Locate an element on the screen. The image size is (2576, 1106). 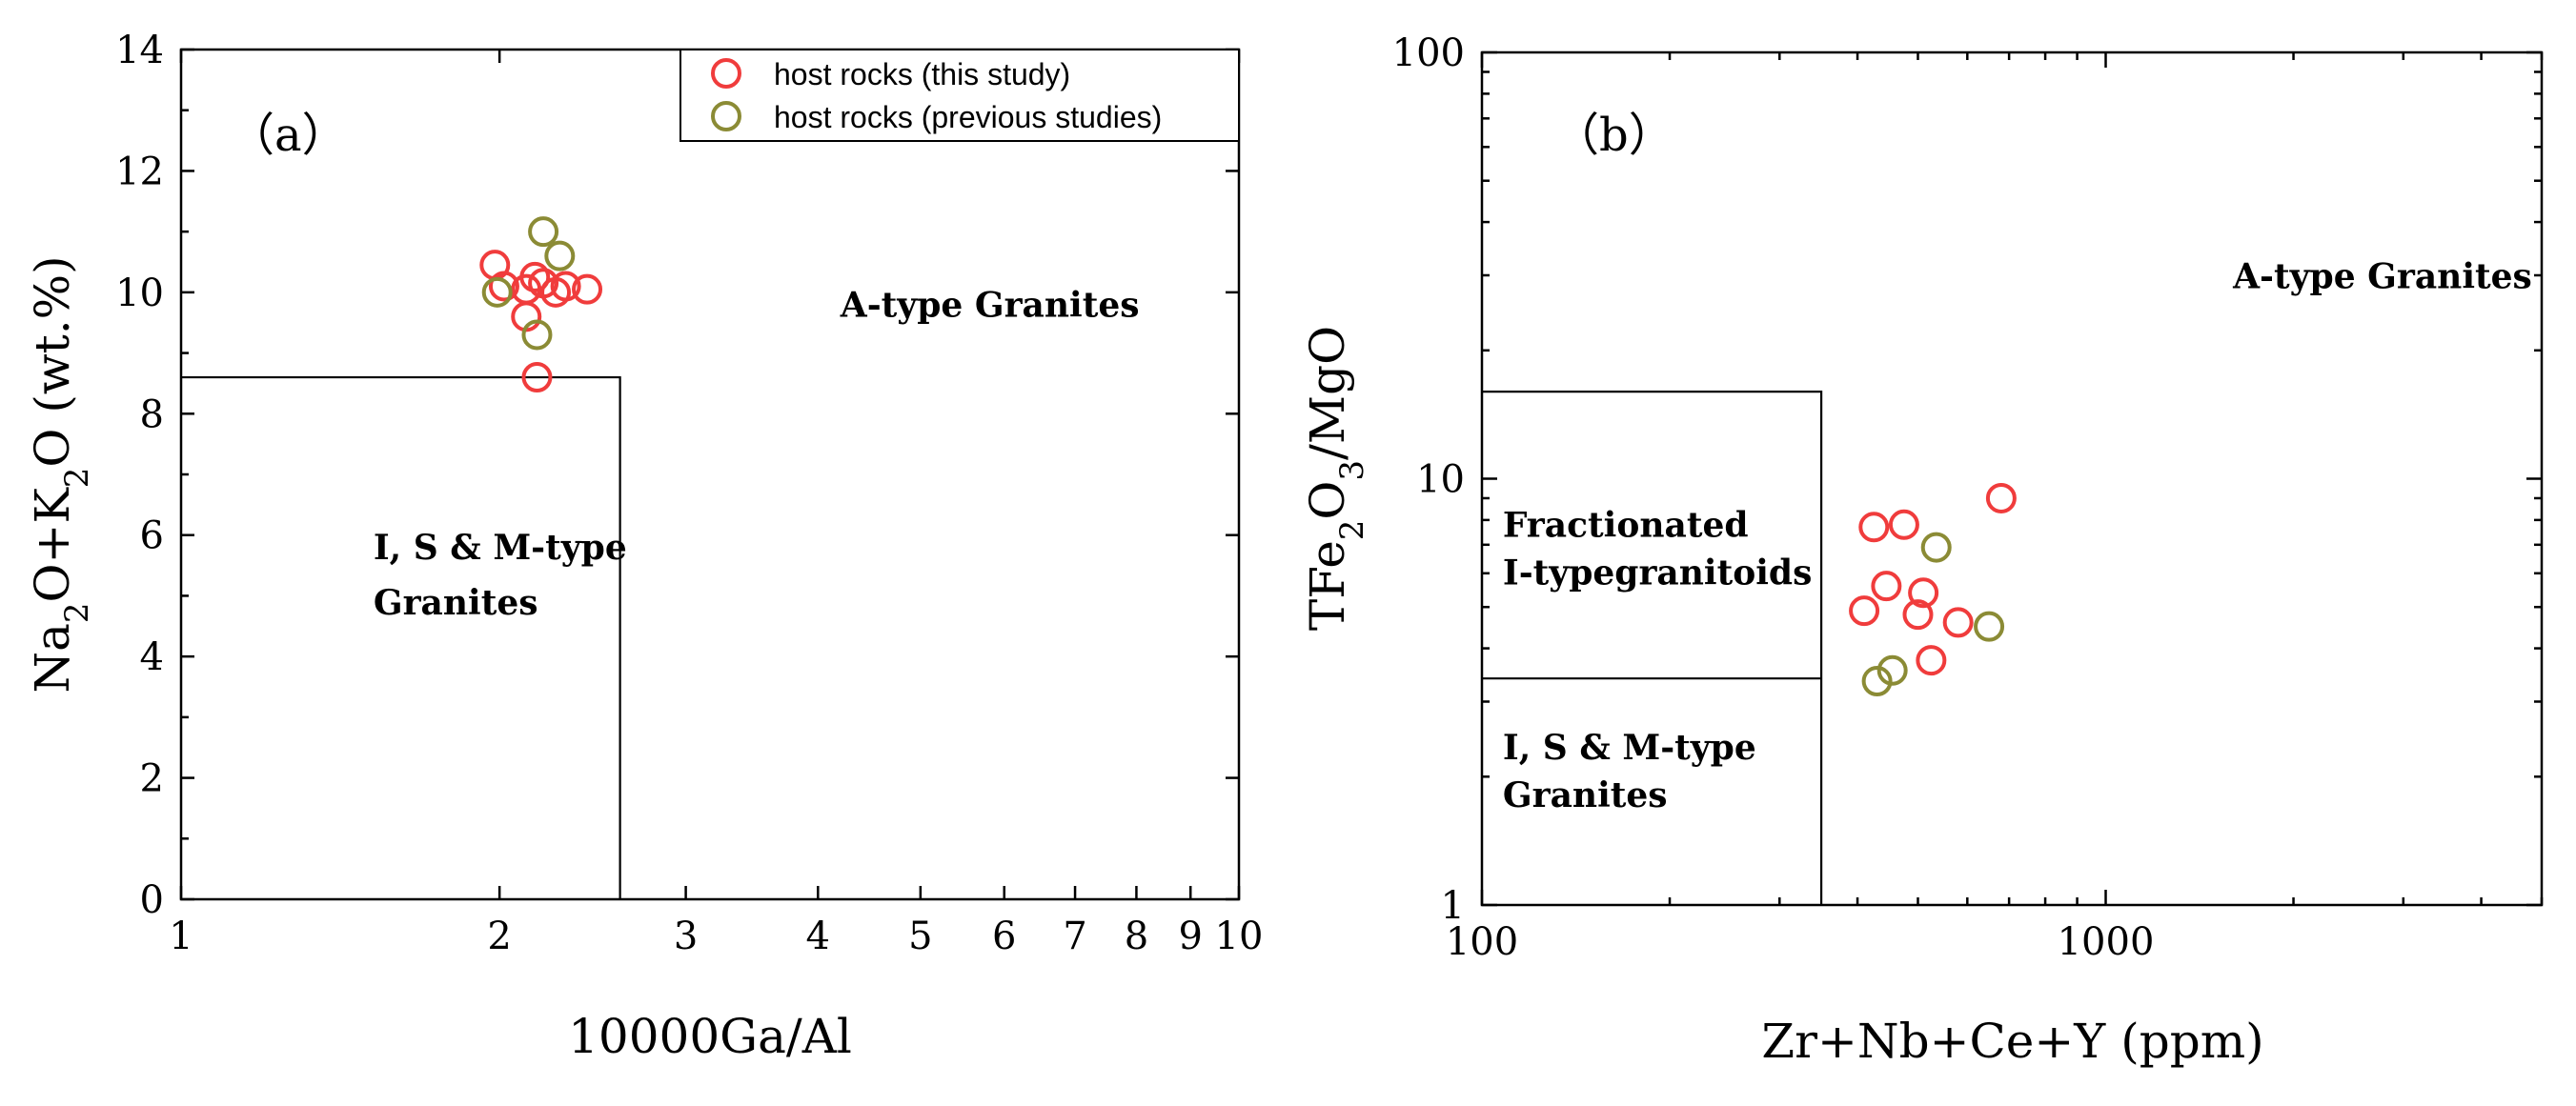
panel-a-x-tick-label: 8 is located at coordinates (1136, 936).